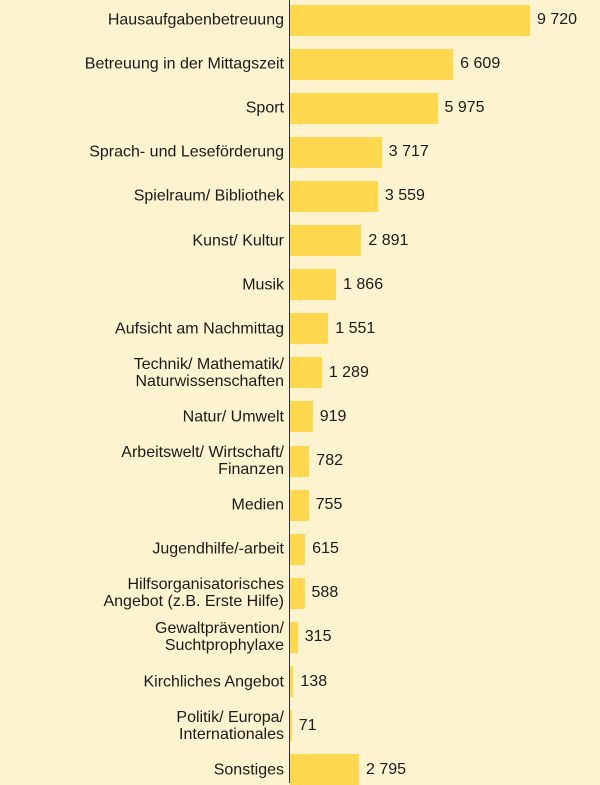 The image size is (600, 785). What do you see at coordinates (208, 196) in the screenshot?
I see `category-label: Spielraum/ Bibliothek` at bounding box center [208, 196].